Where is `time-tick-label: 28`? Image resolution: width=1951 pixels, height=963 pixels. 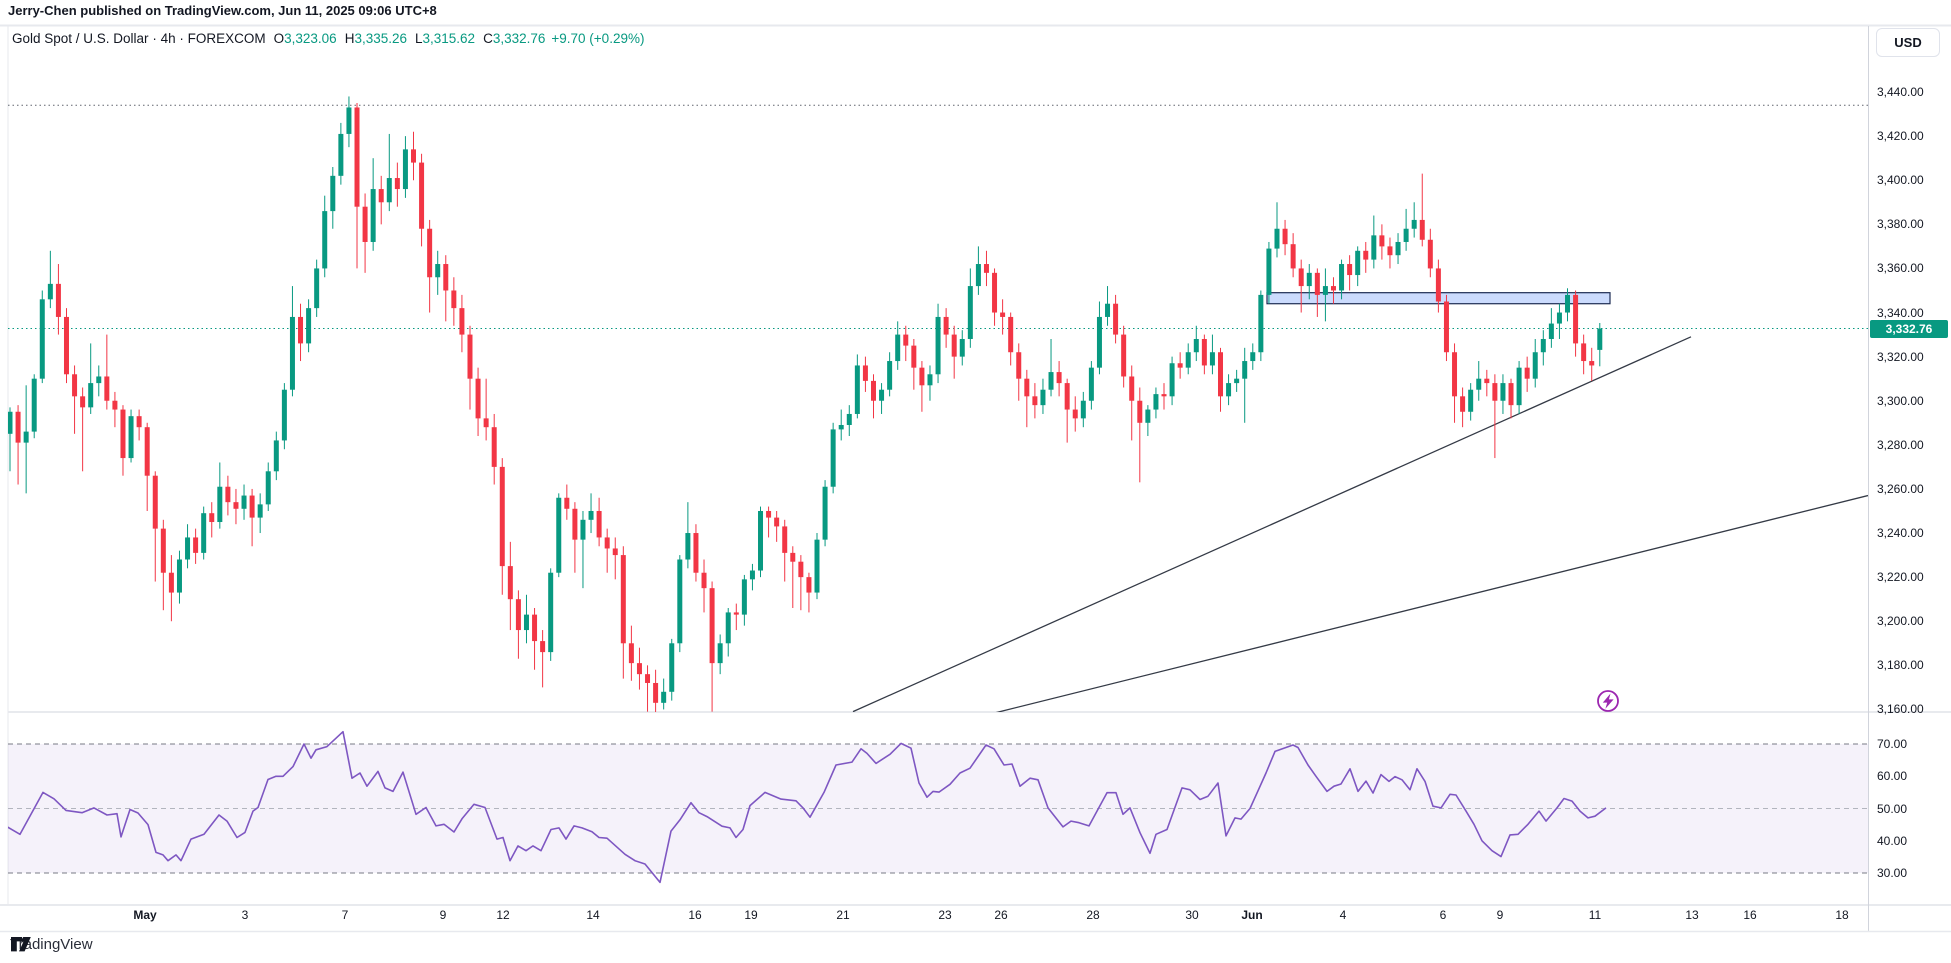 time-tick-label: 28 is located at coordinates (1093, 915).